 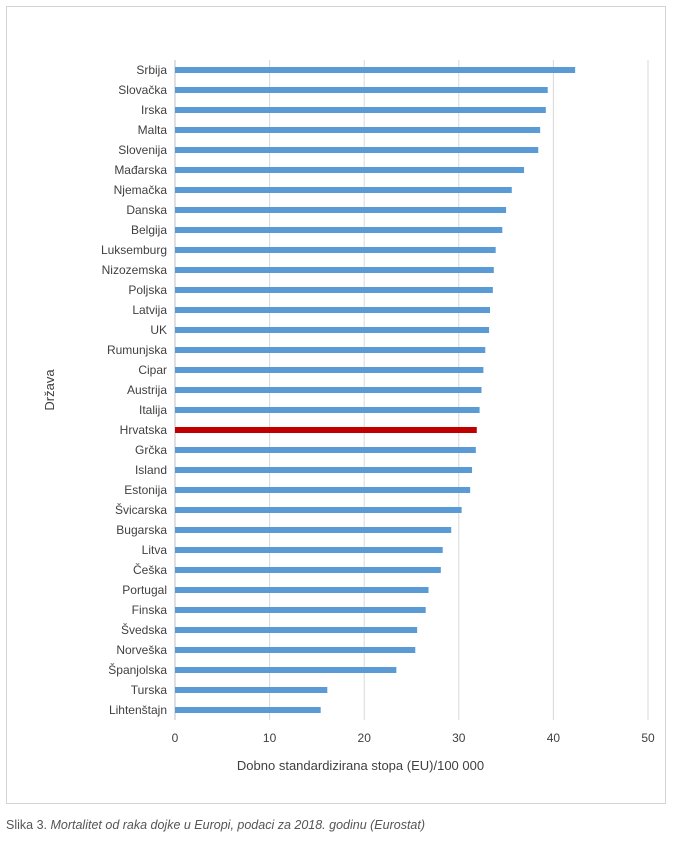 What do you see at coordinates (141, 509) in the screenshot?
I see `category-label: Švicarska` at bounding box center [141, 509].